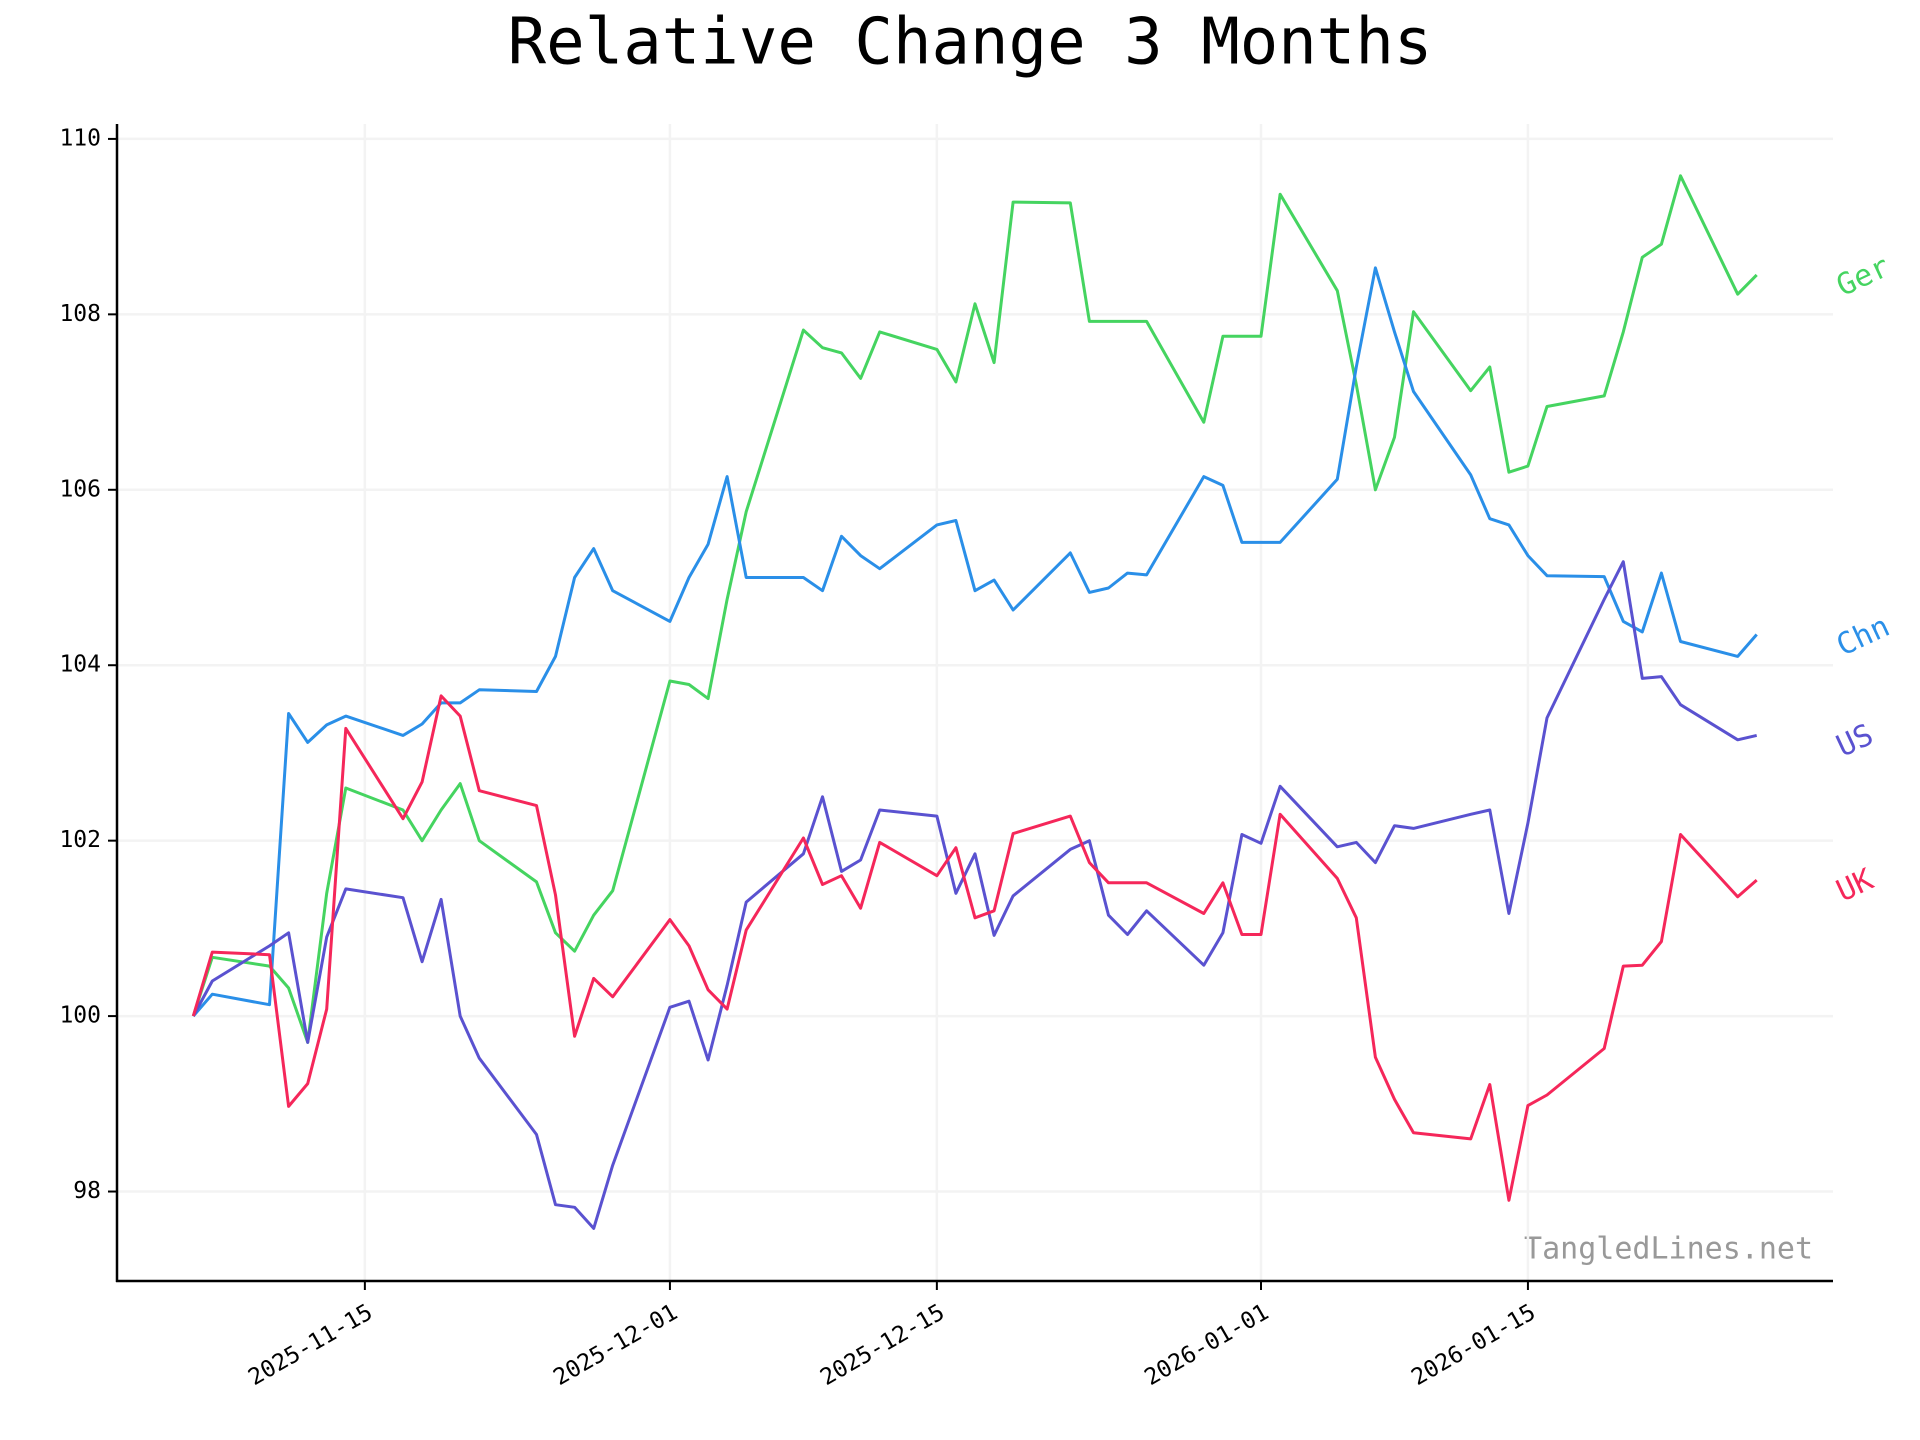 Image resolution: width=1920 pixels, height=1440 pixels. What do you see at coordinates (80, 1016) in the screenshot?
I see `y-tick-label: 100` at bounding box center [80, 1016].